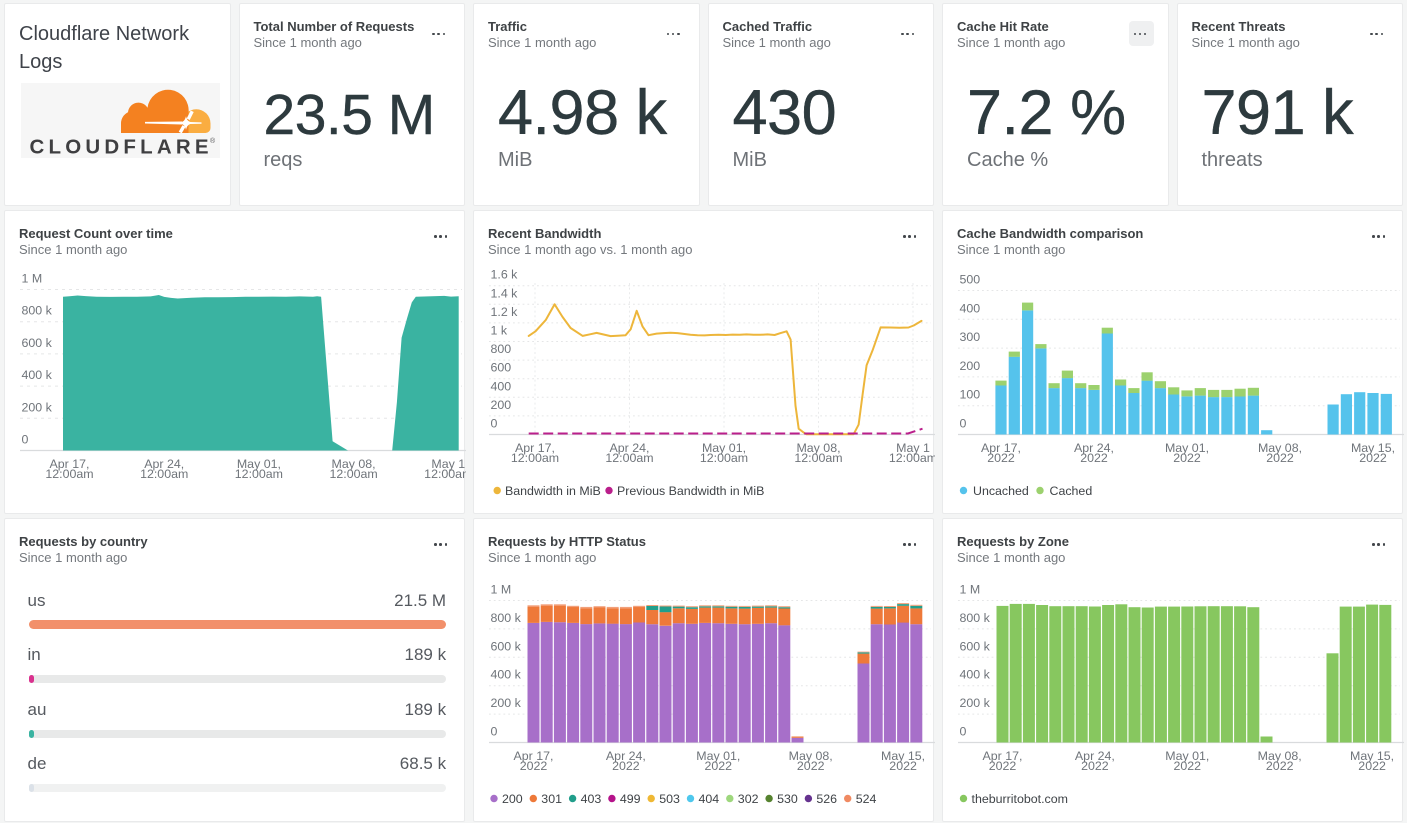  Describe the element at coordinates (1071, 491) in the screenshot. I see `svg-text: Cached` at that location.